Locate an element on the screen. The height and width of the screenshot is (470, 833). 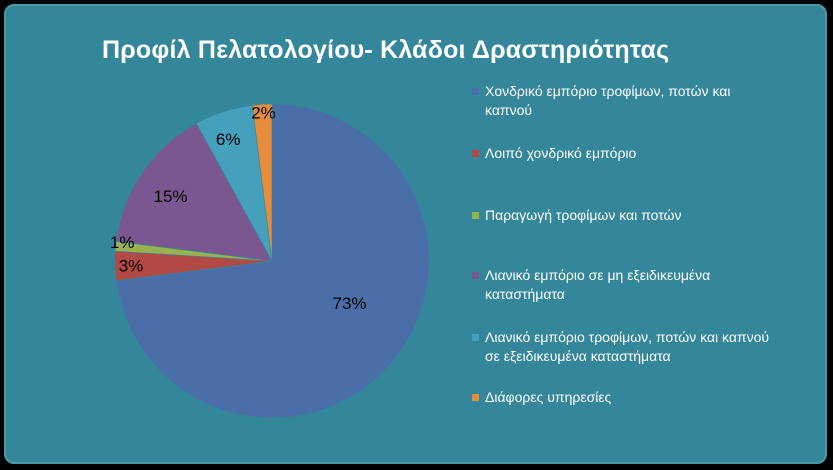
legend-item-3: Παραγωγή τροφίμων και ποτών is located at coordinates (622, 215).